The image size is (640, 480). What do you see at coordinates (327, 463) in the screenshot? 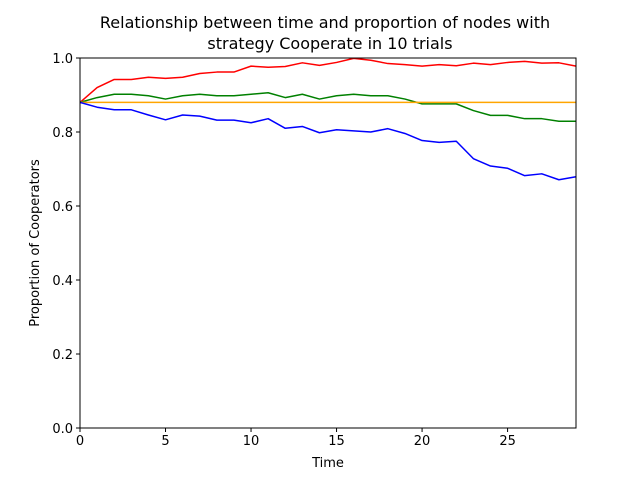
I see `x-axis-label: Time` at bounding box center [327, 463].